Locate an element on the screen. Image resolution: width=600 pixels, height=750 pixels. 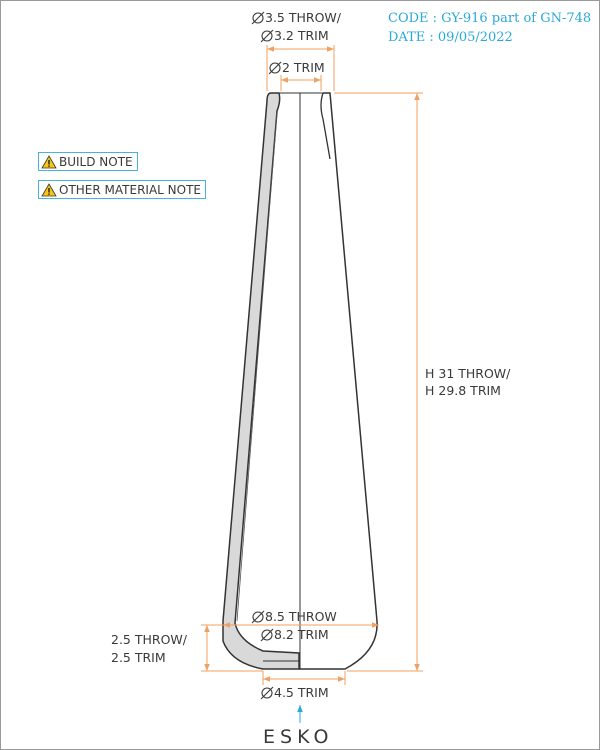
dim-height-line1: H 31 THROW/ is located at coordinates (468, 373).